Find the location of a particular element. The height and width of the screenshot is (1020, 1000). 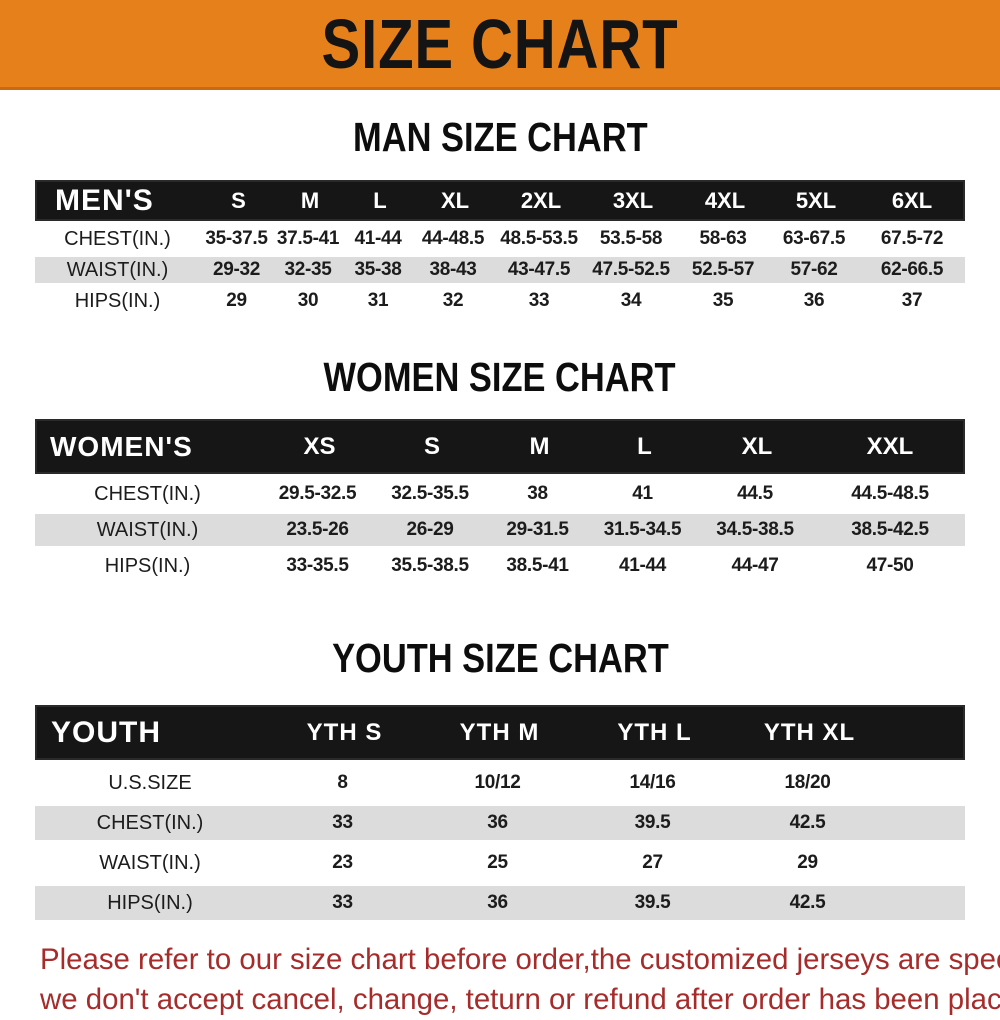

cell-value: 8 is located at coordinates (342, 782).